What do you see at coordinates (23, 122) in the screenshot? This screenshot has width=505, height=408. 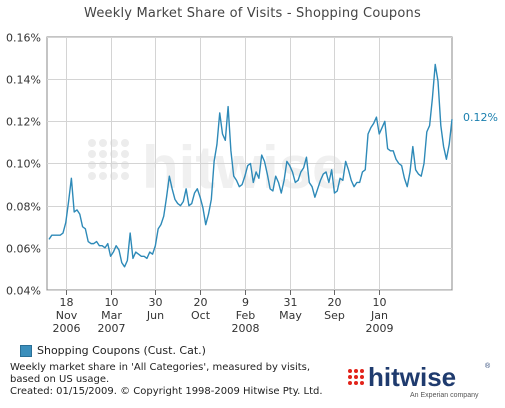 I see `y-tick-label: 0.12%` at bounding box center [23, 122].